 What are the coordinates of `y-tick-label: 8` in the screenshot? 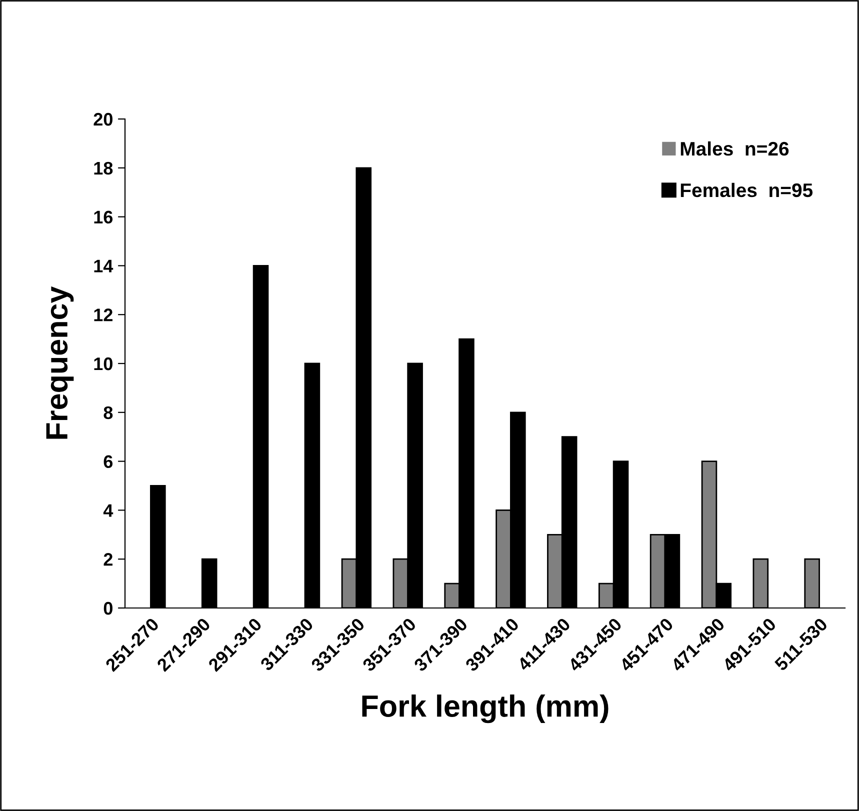 It's located at (108, 413).